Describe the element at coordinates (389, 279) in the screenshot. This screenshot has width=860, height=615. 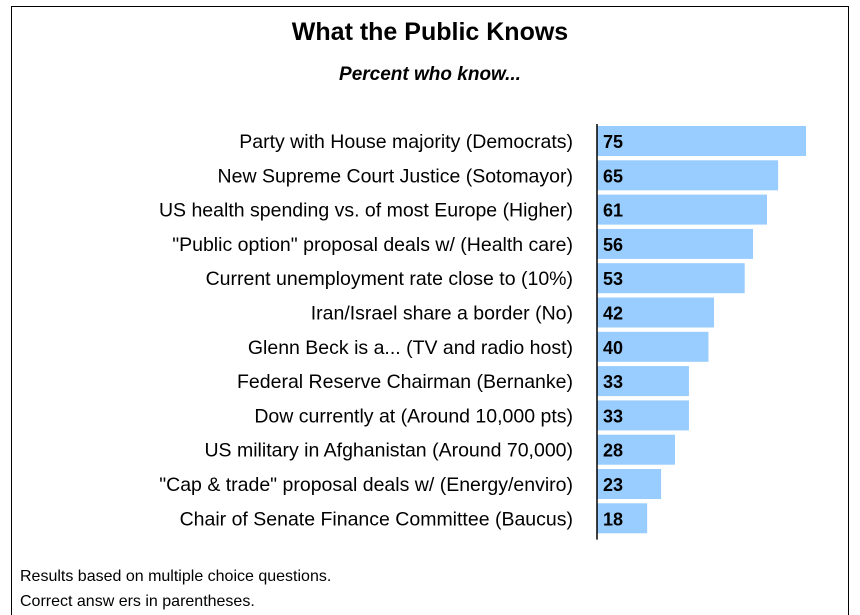
I see `category-label-4: Current unemployment rate close to (10%)` at that location.